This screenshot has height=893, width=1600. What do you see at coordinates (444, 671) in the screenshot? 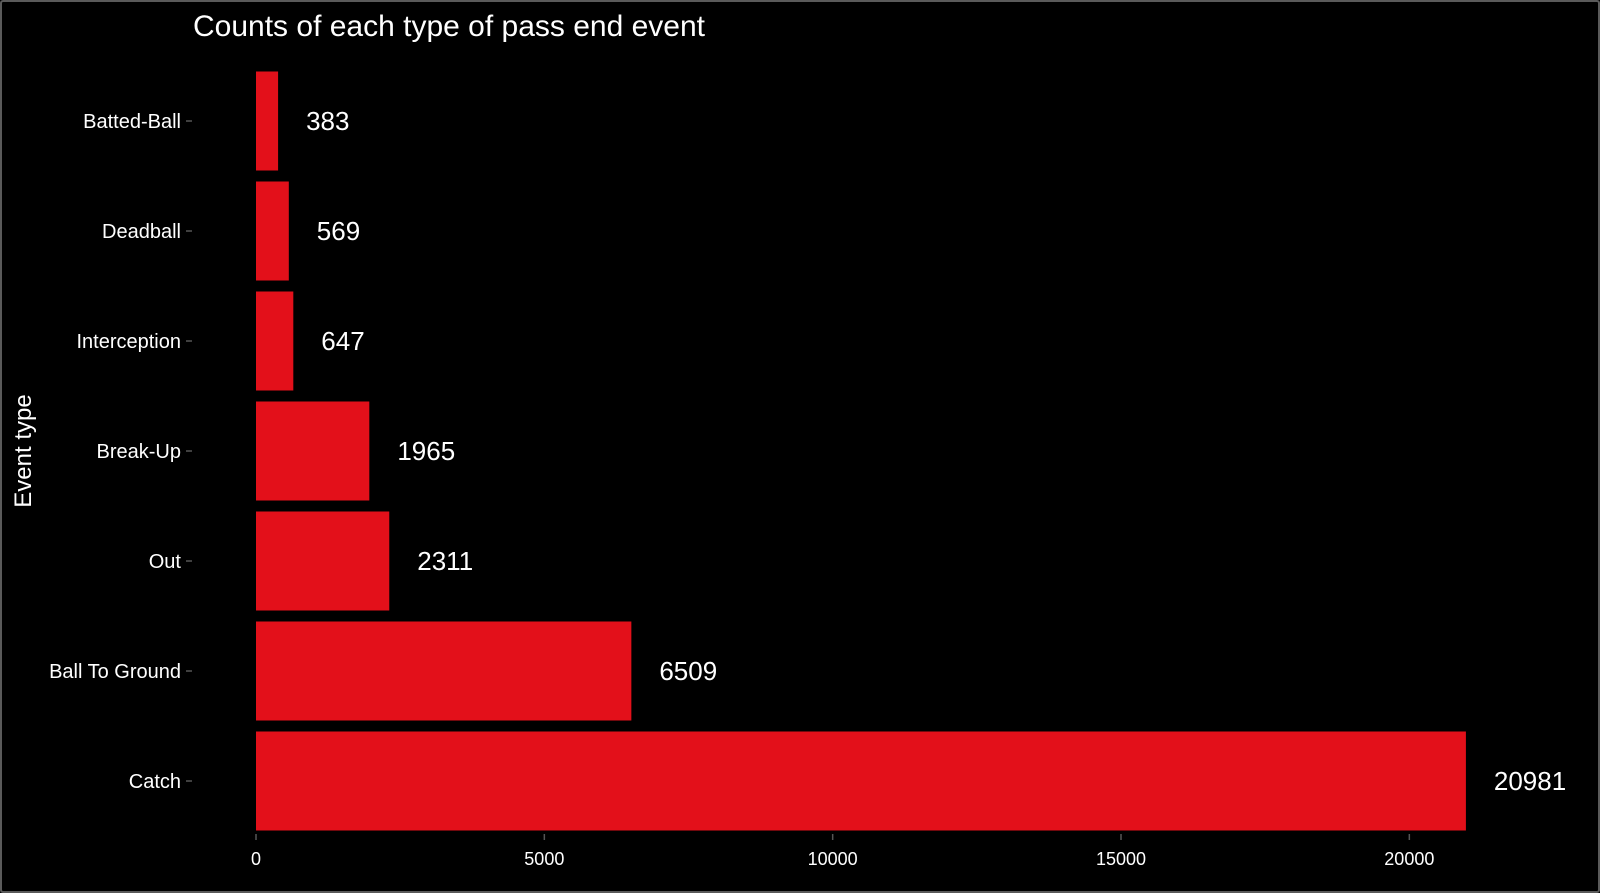
I see `bar-ball-to-ground` at bounding box center [444, 671].